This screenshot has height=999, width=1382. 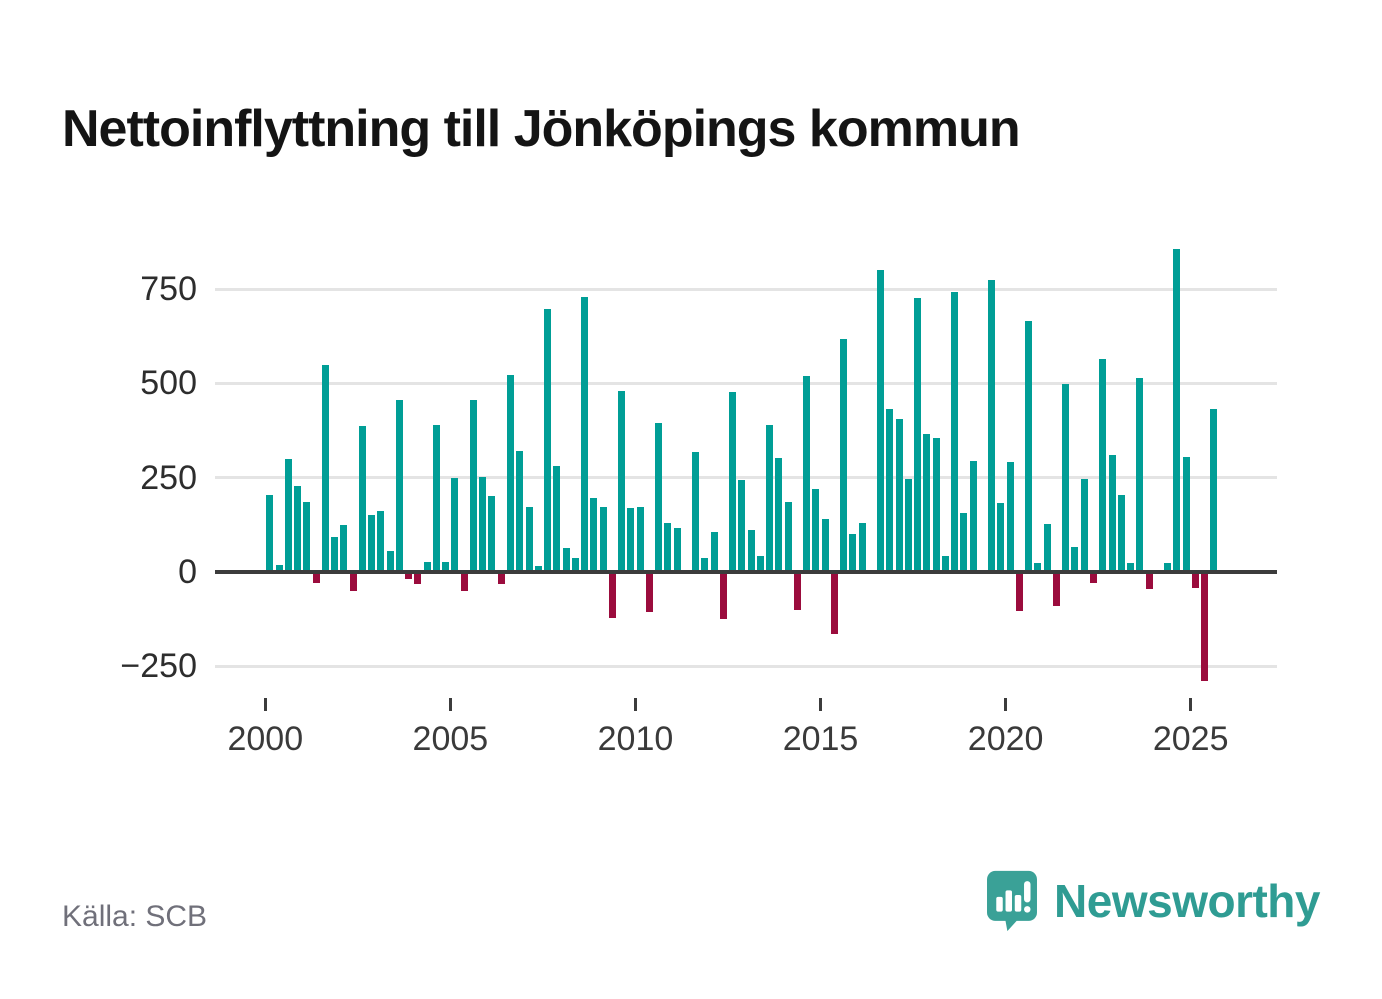 I want to click on x-axis-label: 2000, so click(x=265, y=739).